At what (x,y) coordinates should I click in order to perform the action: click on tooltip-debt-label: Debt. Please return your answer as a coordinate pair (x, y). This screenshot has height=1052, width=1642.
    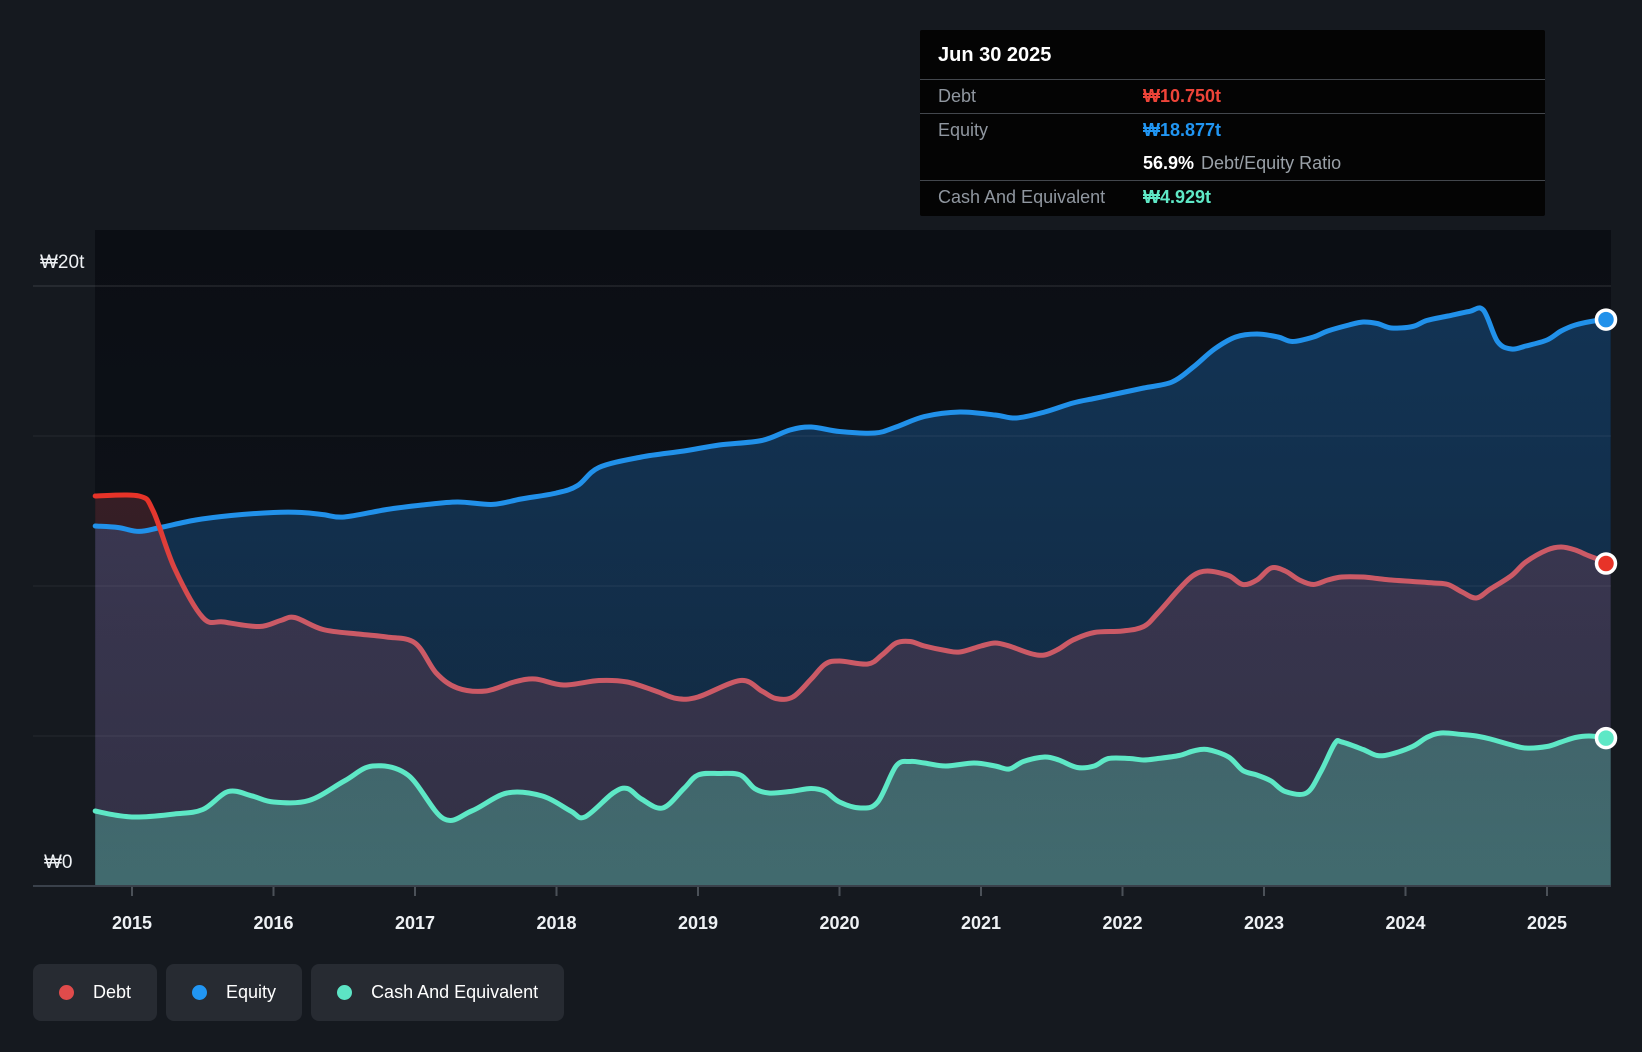
    Looking at the image, I should click on (957, 96).